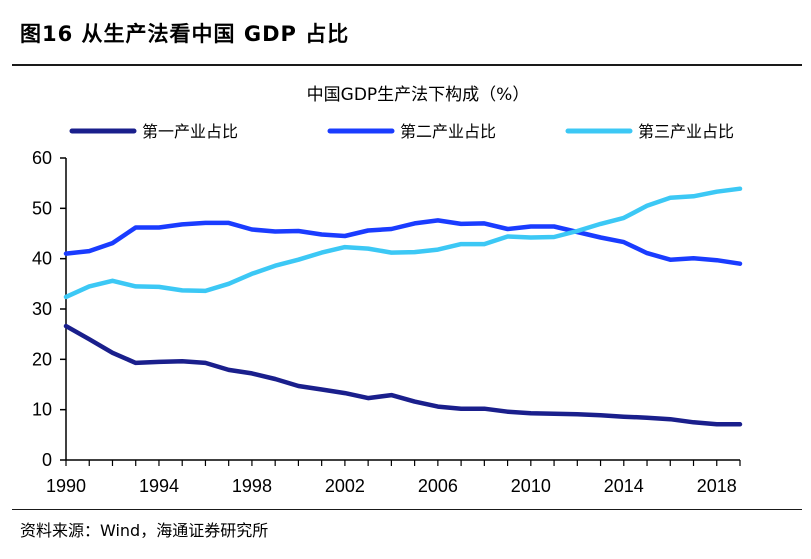  What do you see at coordinates (190, 131) in the screenshot?
I see `legend-label-1: 第一产业占比` at bounding box center [190, 131].